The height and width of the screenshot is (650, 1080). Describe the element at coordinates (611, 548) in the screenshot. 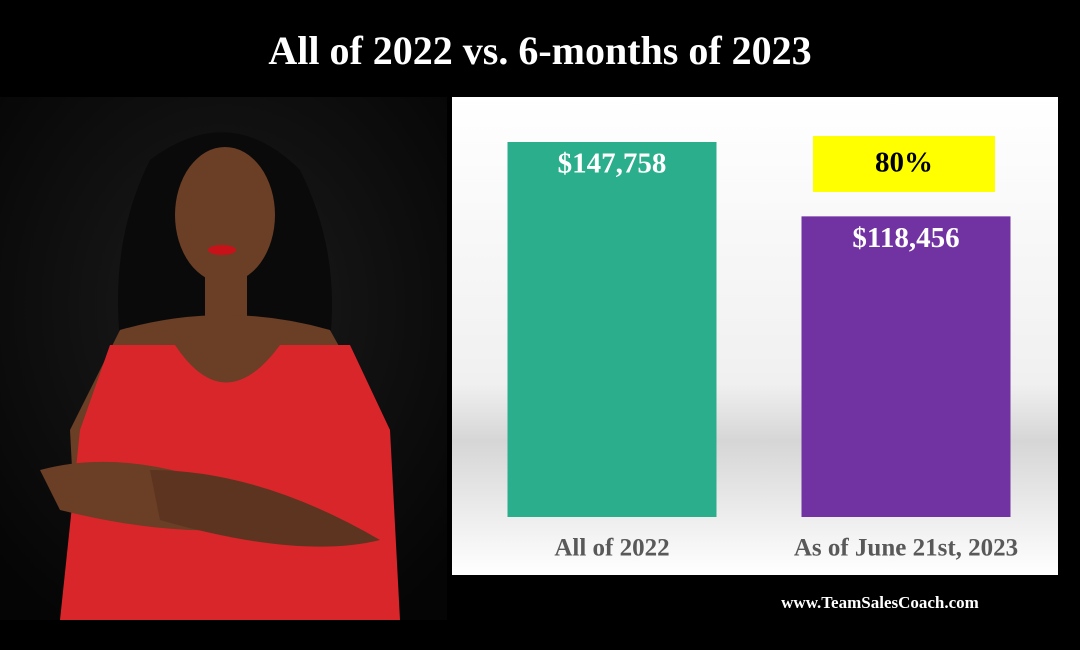

I see `x-tick-label: All of 2022` at that location.